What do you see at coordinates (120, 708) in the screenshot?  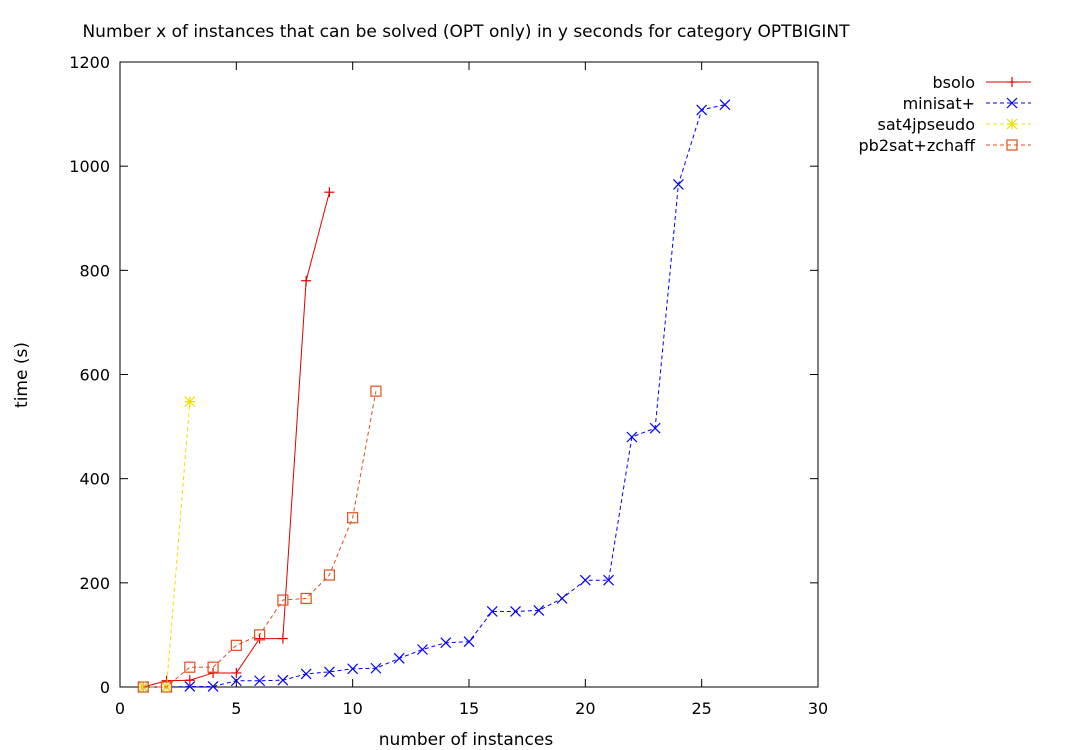 I see `x-tick-label: 0` at bounding box center [120, 708].